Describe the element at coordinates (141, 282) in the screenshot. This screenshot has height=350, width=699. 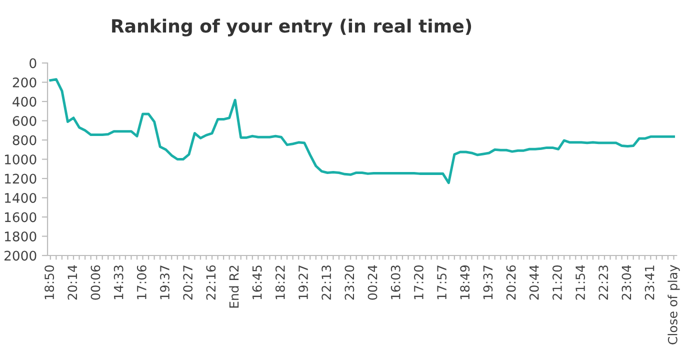
I see `x-tick-label: 17:06` at that location.